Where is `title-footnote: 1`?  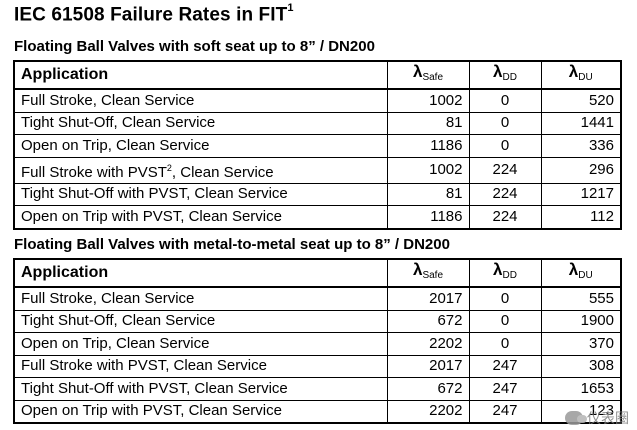
title-footnote: 1 is located at coordinates (290, 8).